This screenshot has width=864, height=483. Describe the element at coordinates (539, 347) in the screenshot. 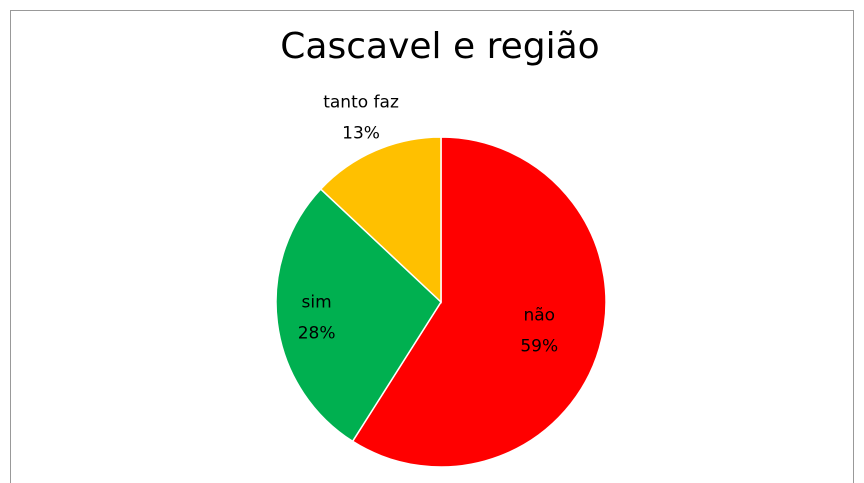

I see `slice-value-label: 59%` at that location.